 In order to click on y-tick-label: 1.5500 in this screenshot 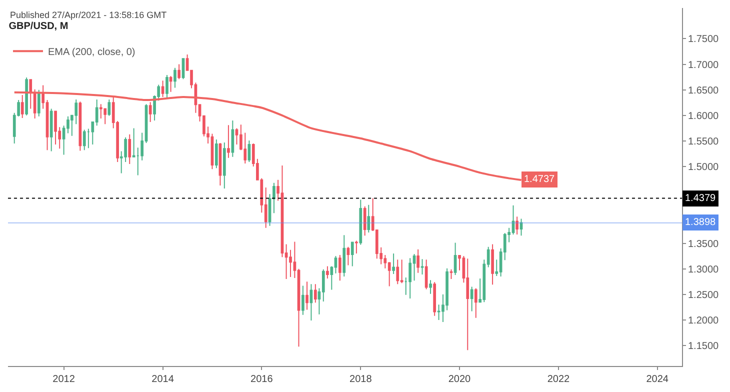, I will do `click(704, 142)`.